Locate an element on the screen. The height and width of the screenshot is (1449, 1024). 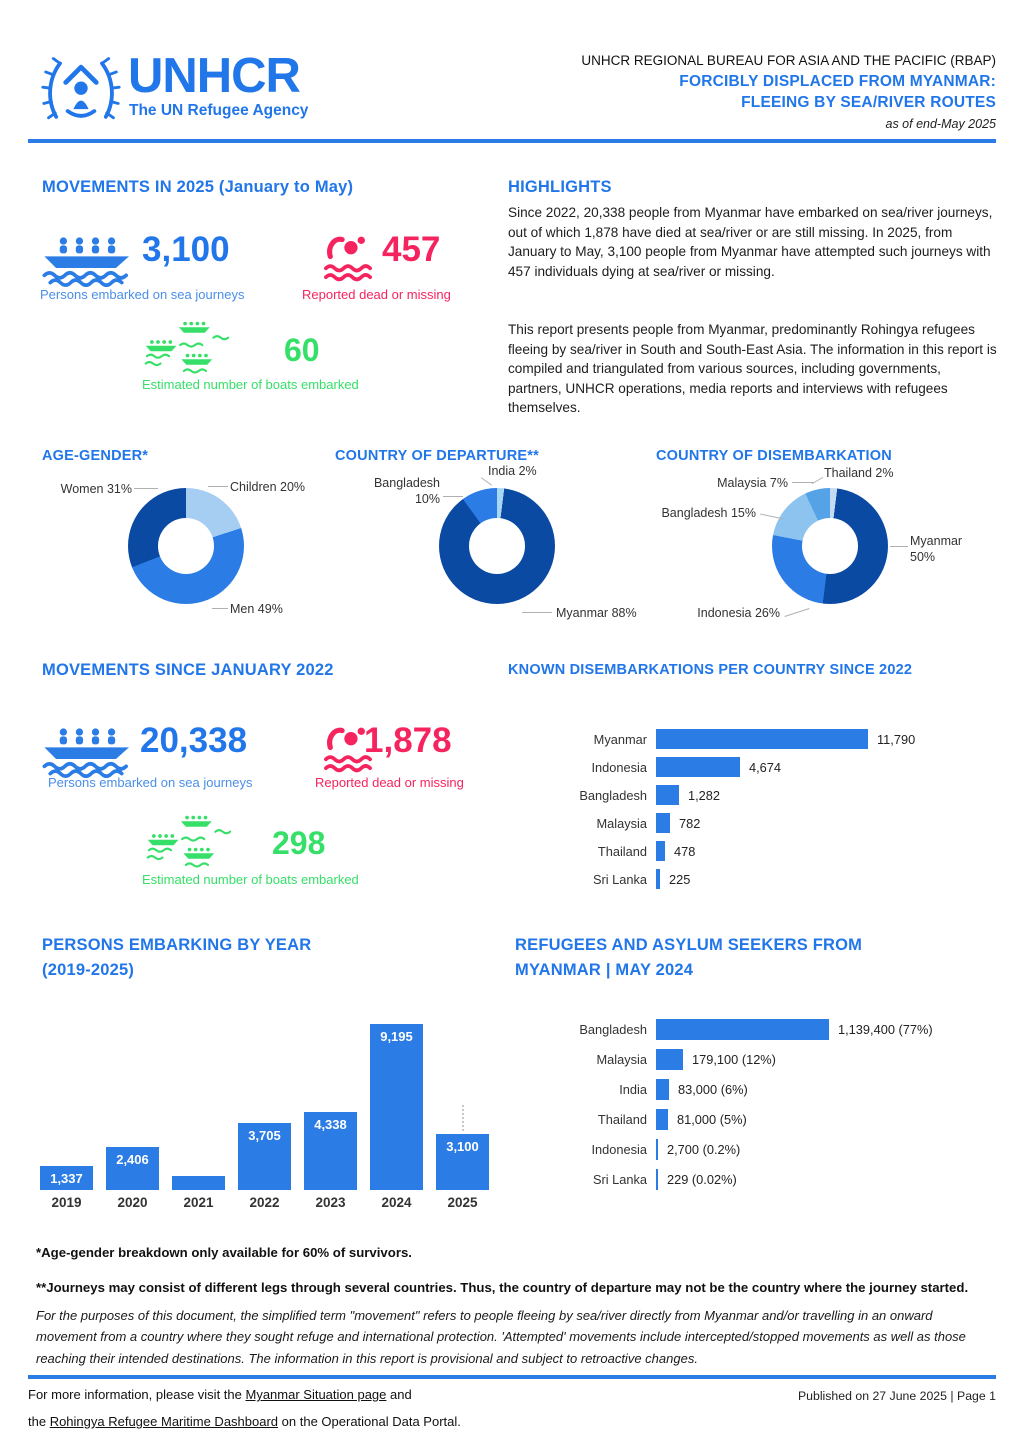
bar-category-label: Thailand is located at coordinates (622, 851).